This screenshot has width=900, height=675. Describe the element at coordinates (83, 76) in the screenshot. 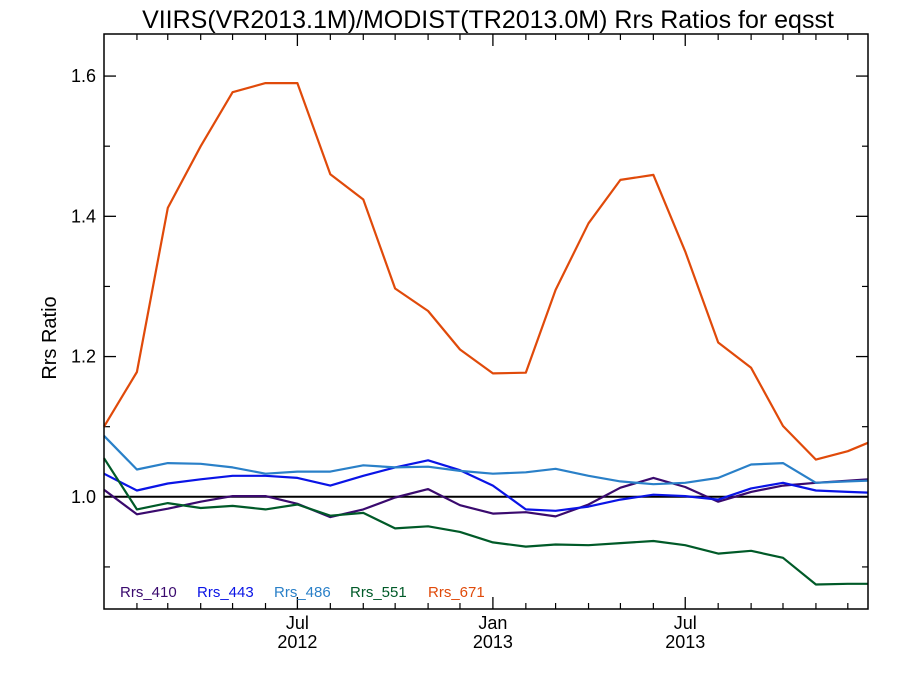

I see `y-tick-label: 1.6` at that location.